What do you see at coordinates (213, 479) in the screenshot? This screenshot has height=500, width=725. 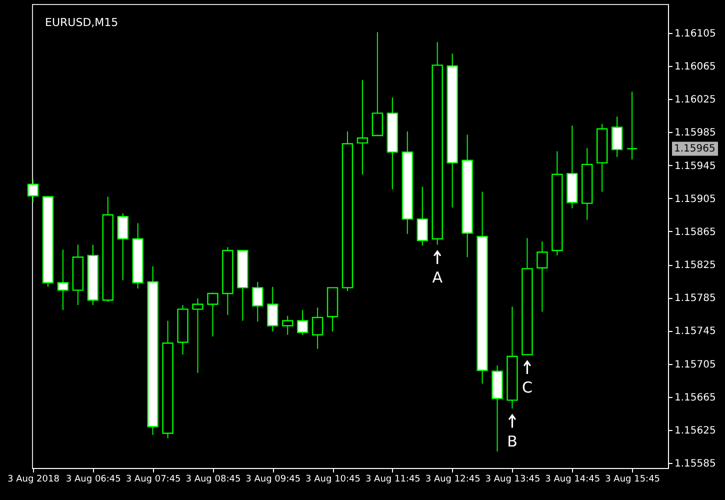 I see `x-tick-label: 3 Aug 08:45` at bounding box center [213, 479].